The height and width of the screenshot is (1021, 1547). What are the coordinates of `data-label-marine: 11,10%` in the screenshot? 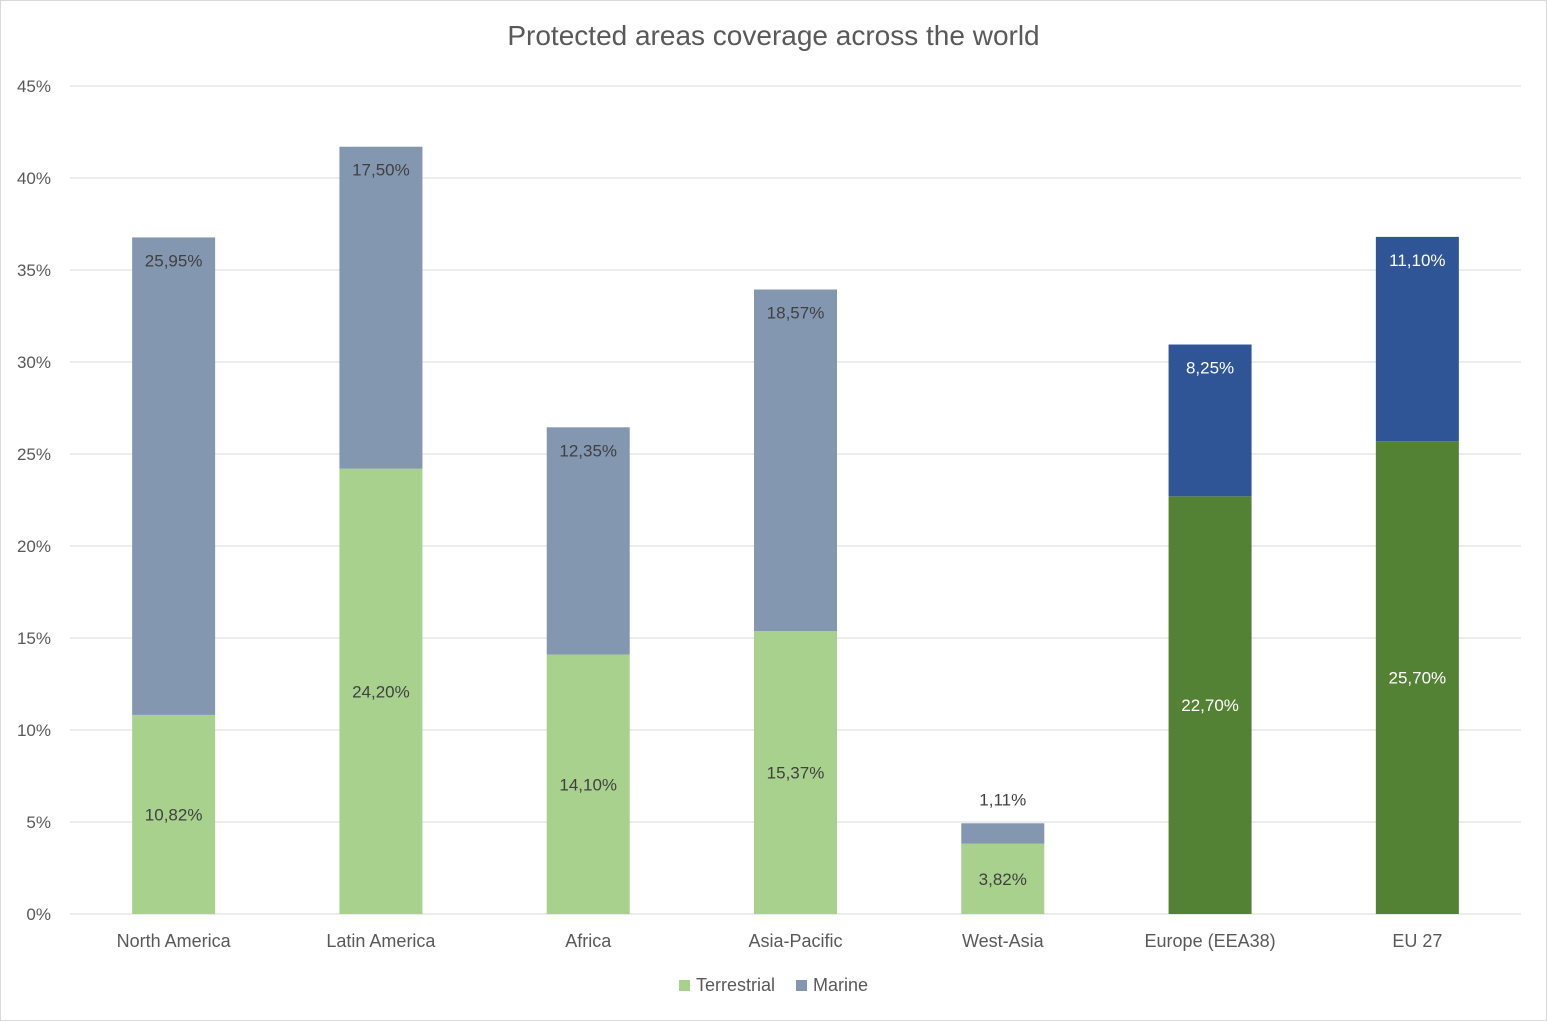 It's located at (1417, 260).